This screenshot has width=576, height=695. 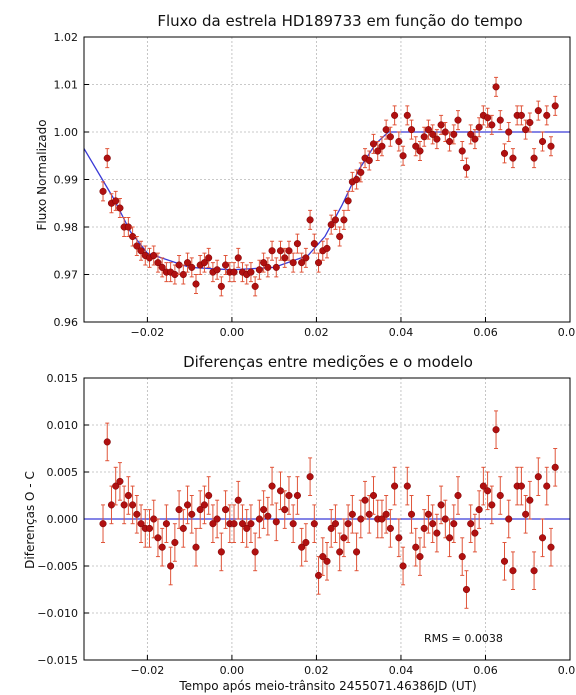 I want to click on residual-y-tick-label-4: 0.005, so click(x=63, y=472).